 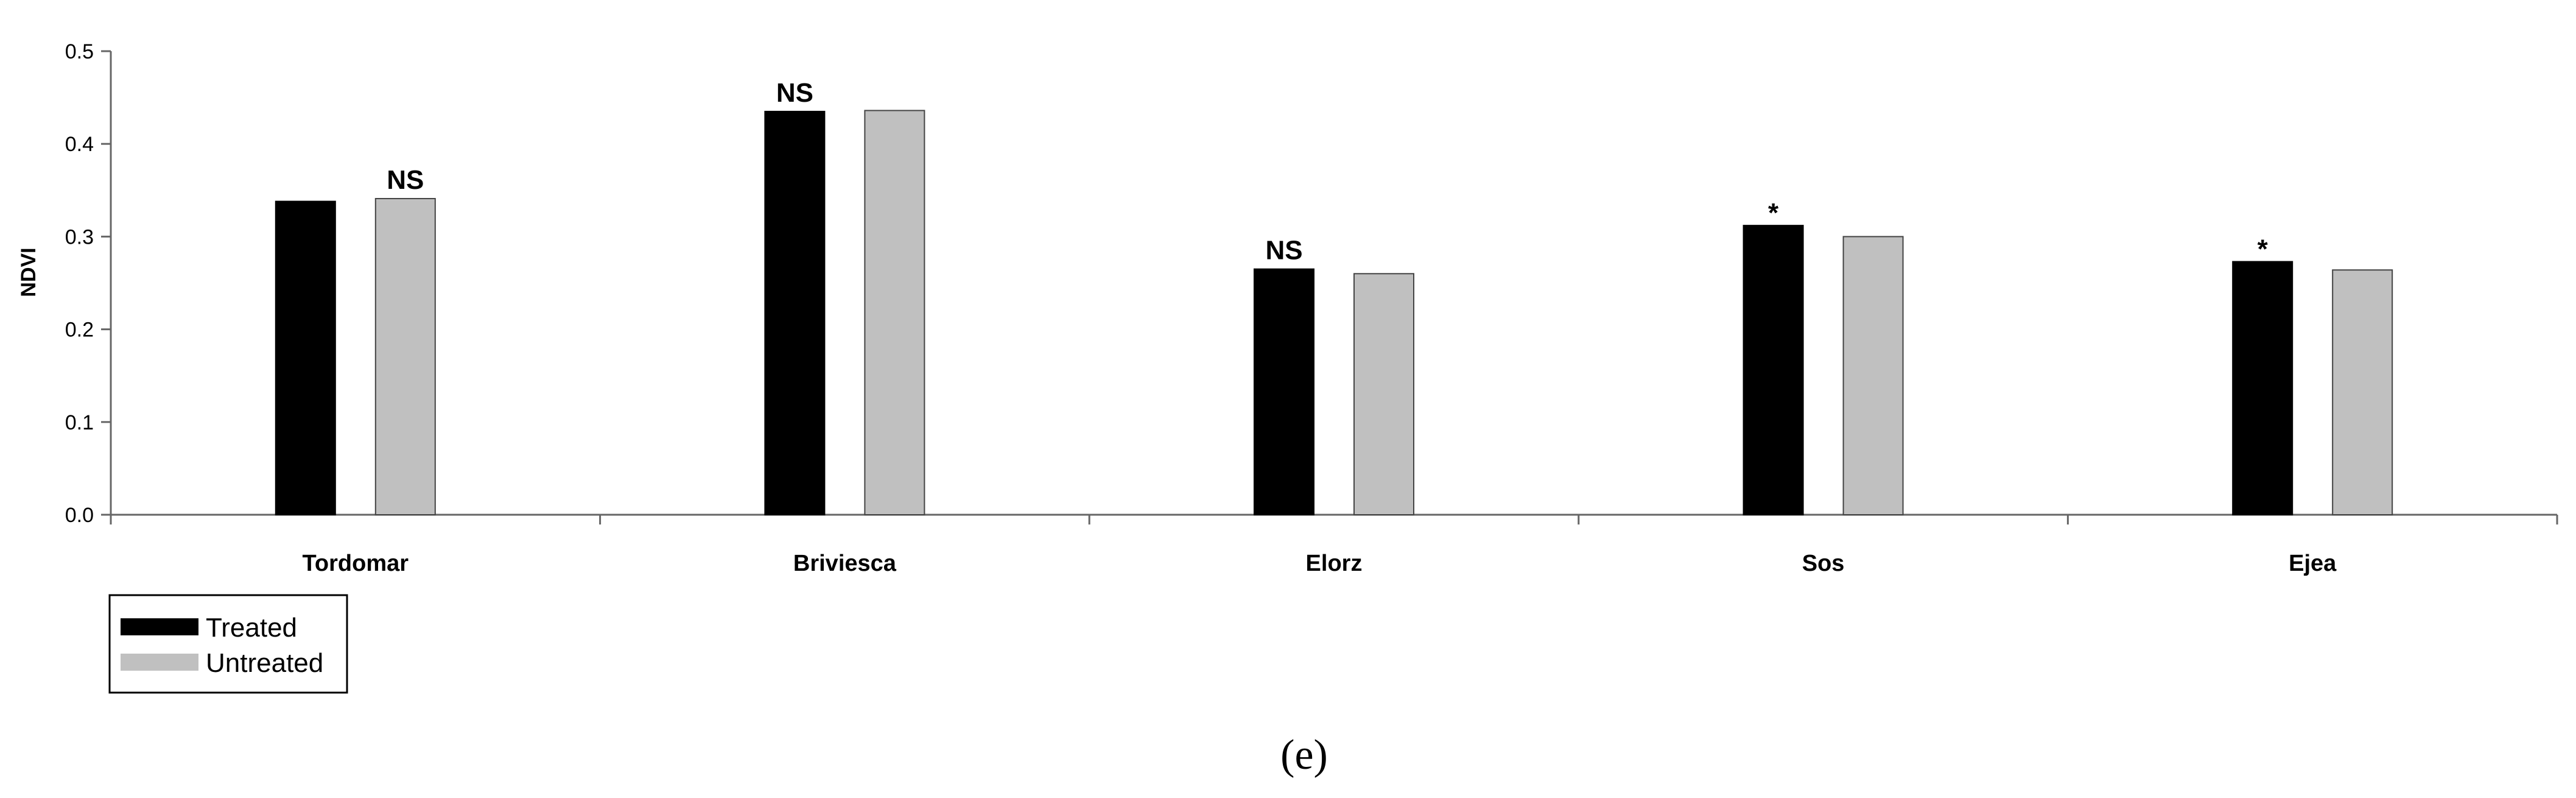 I want to click on legend-swatch-treated, so click(x=159, y=626).